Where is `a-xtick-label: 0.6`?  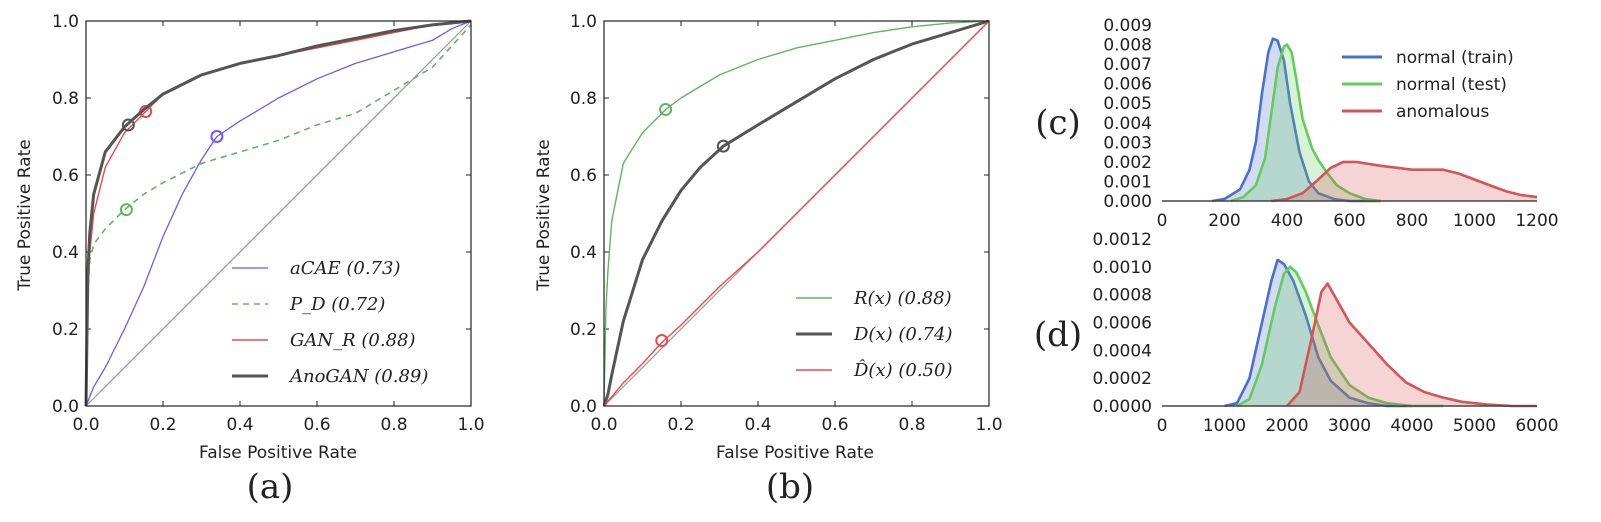 a-xtick-label: 0.6 is located at coordinates (316, 425).